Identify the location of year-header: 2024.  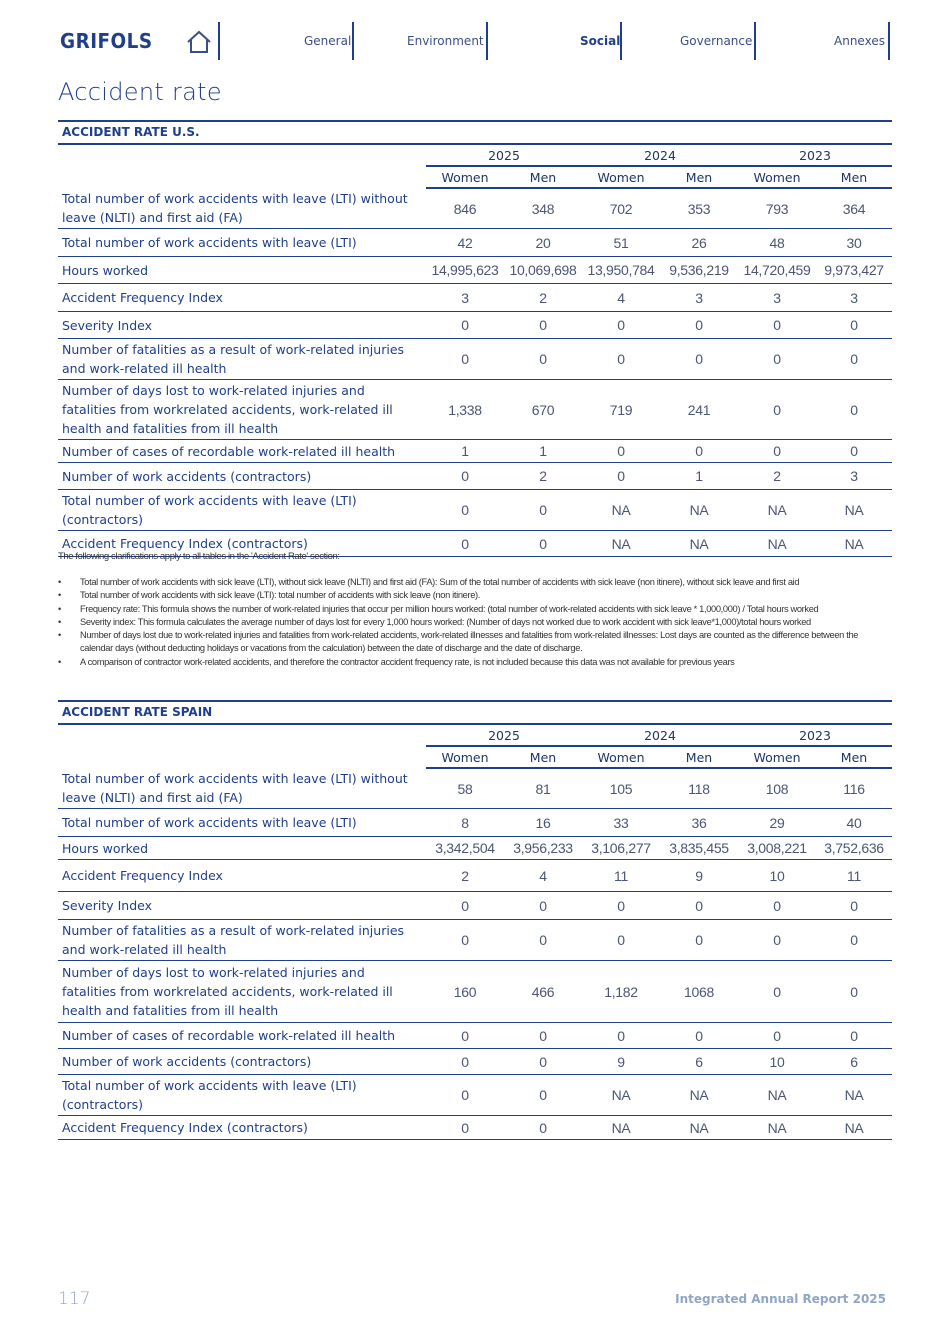
(660, 736).